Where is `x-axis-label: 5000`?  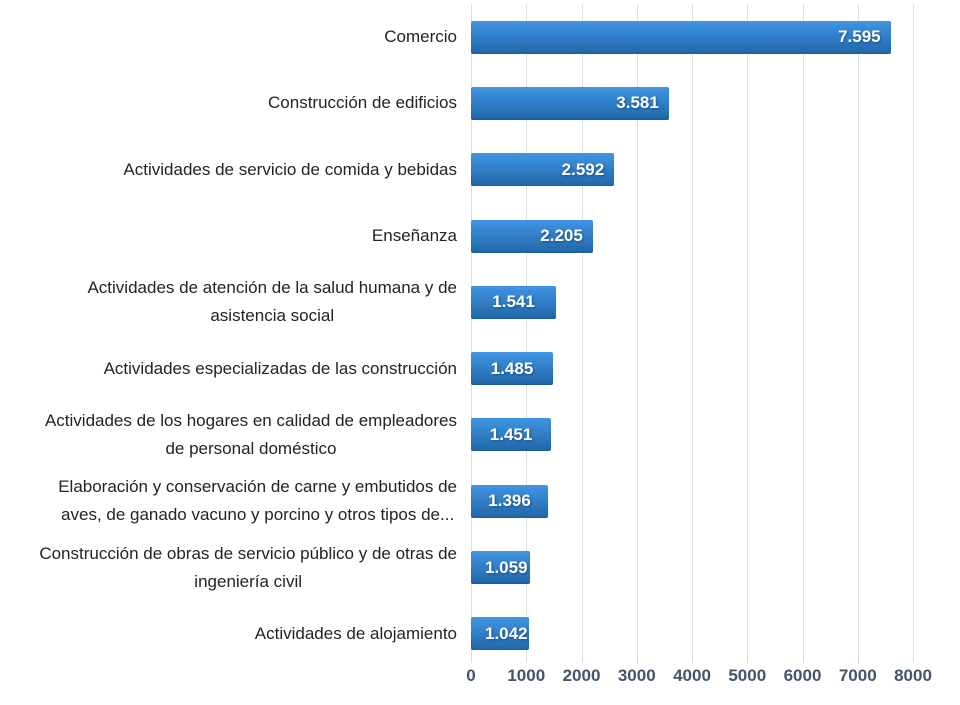
x-axis-label: 5000 is located at coordinates (747, 675).